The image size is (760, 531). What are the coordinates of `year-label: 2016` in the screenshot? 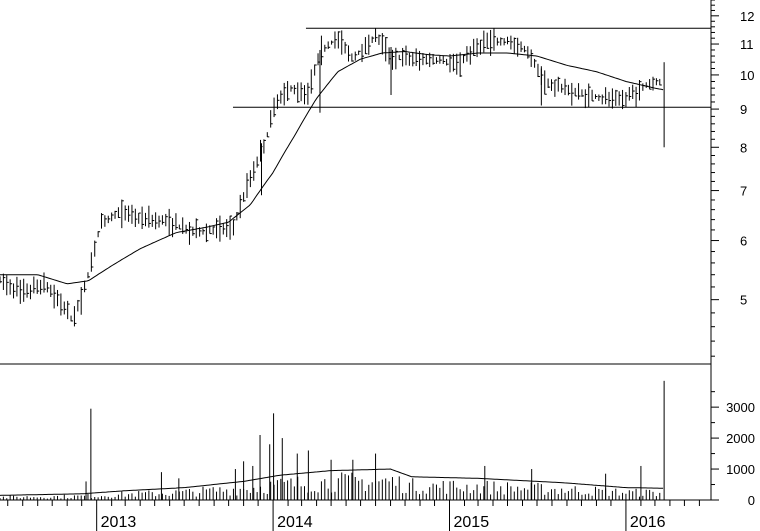 It's located at (648, 522).